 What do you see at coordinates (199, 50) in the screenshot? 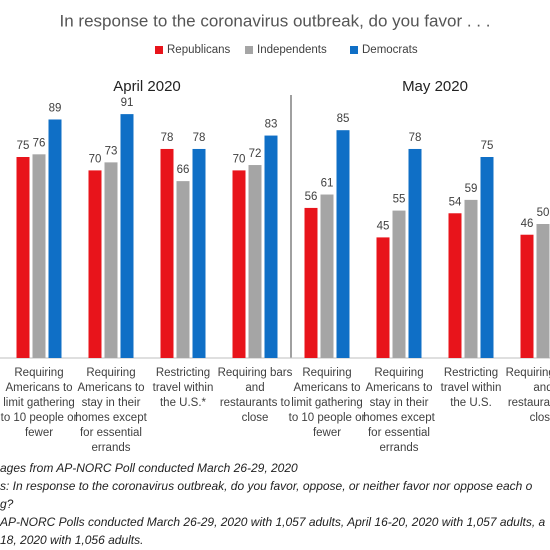
I see `legend-label: Republicans` at bounding box center [199, 50].